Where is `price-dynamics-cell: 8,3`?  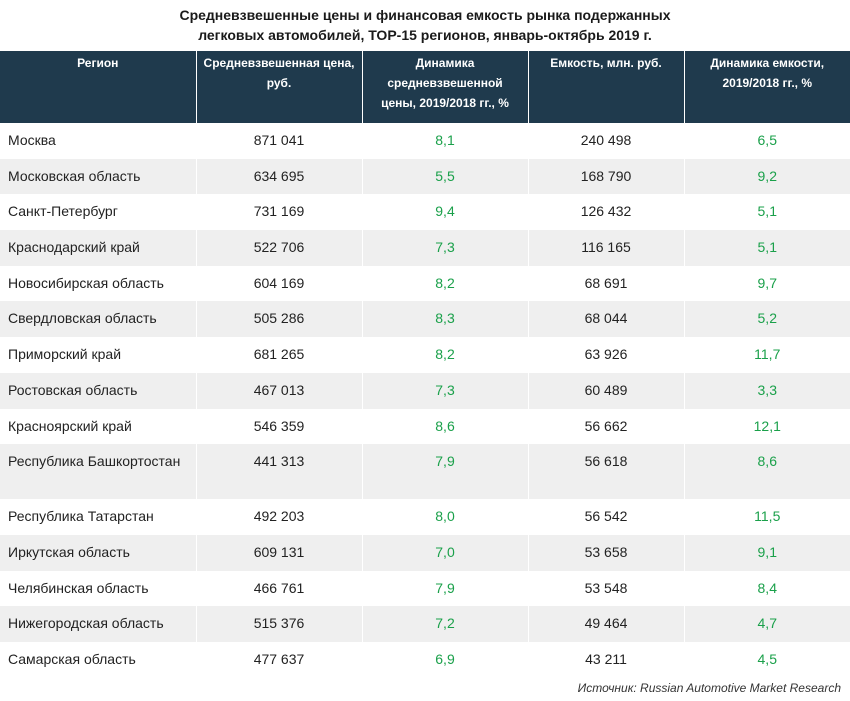
price-dynamics-cell: 8,3 is located at coordinates (445, 319).